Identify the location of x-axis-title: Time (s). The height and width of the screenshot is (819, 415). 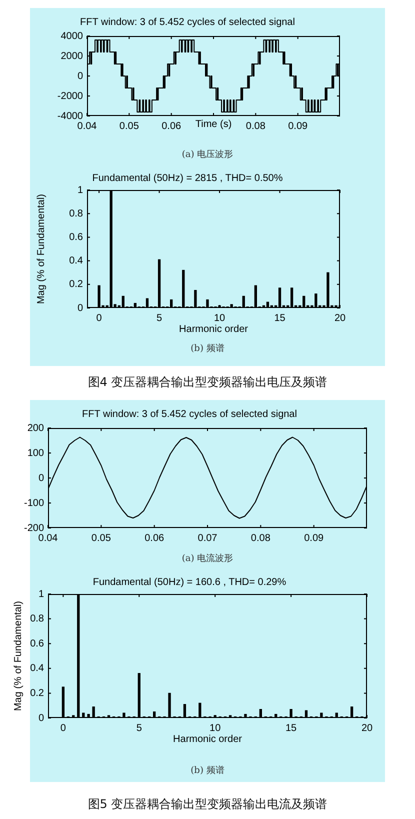
(213, 124).